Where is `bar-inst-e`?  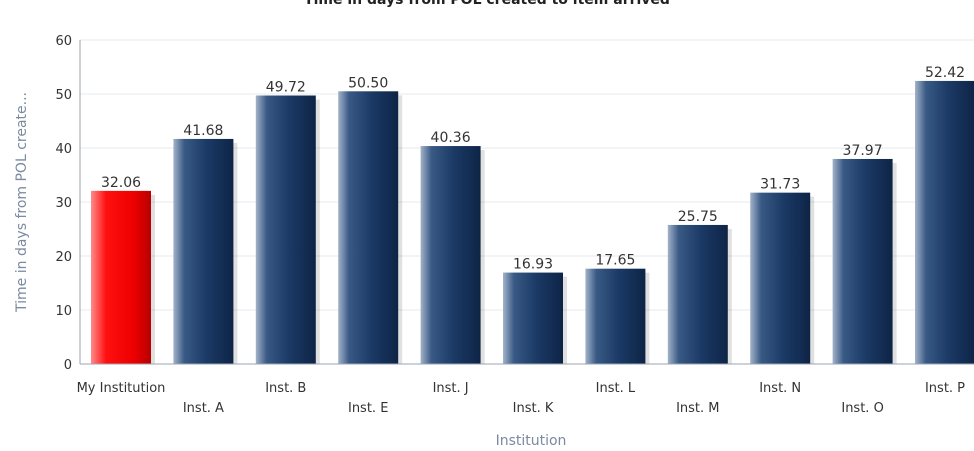 bar-inst-e is located at coordinates (368, 228).